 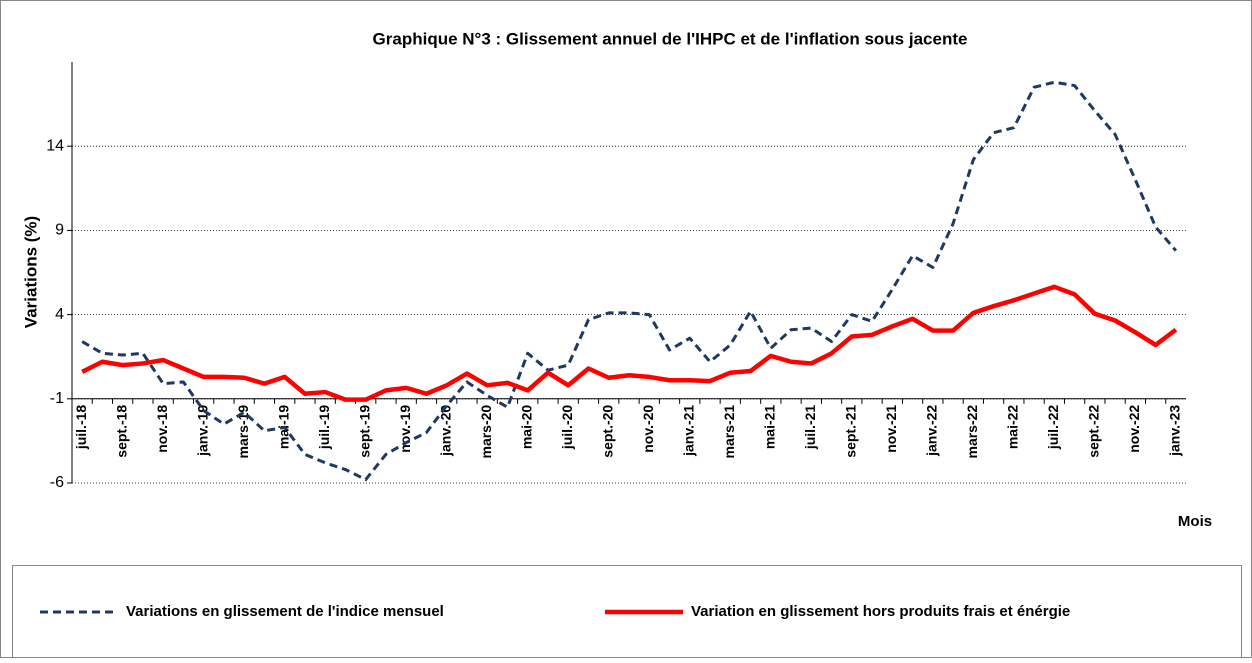 What do you see at coordinates (1175, 431) in the screenshot?
I see `x-tick-label: janv.-23` at bounding box center [1175, 431].